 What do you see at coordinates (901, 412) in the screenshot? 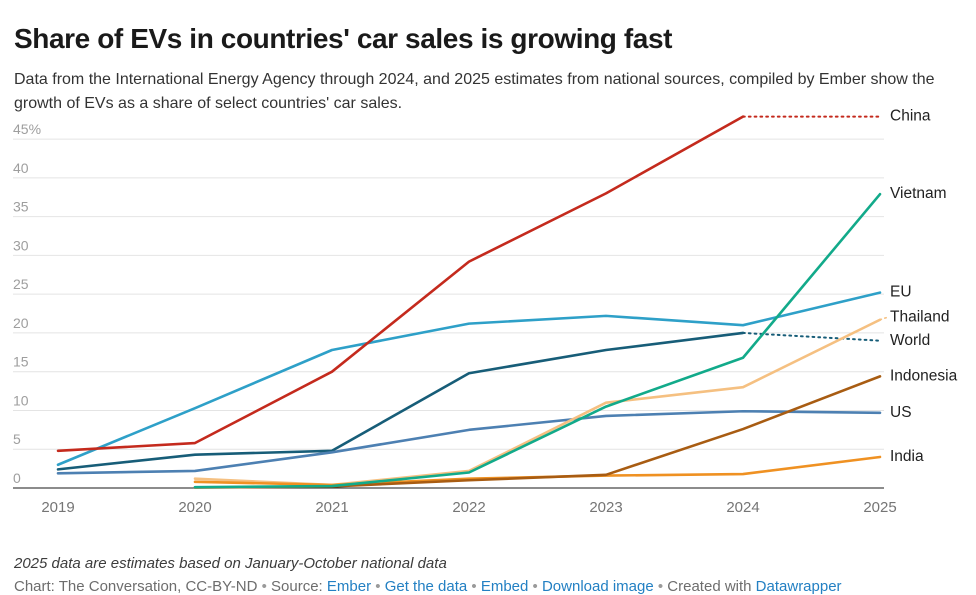
I see `series-label-us: US` at bounding box center [901, 412].